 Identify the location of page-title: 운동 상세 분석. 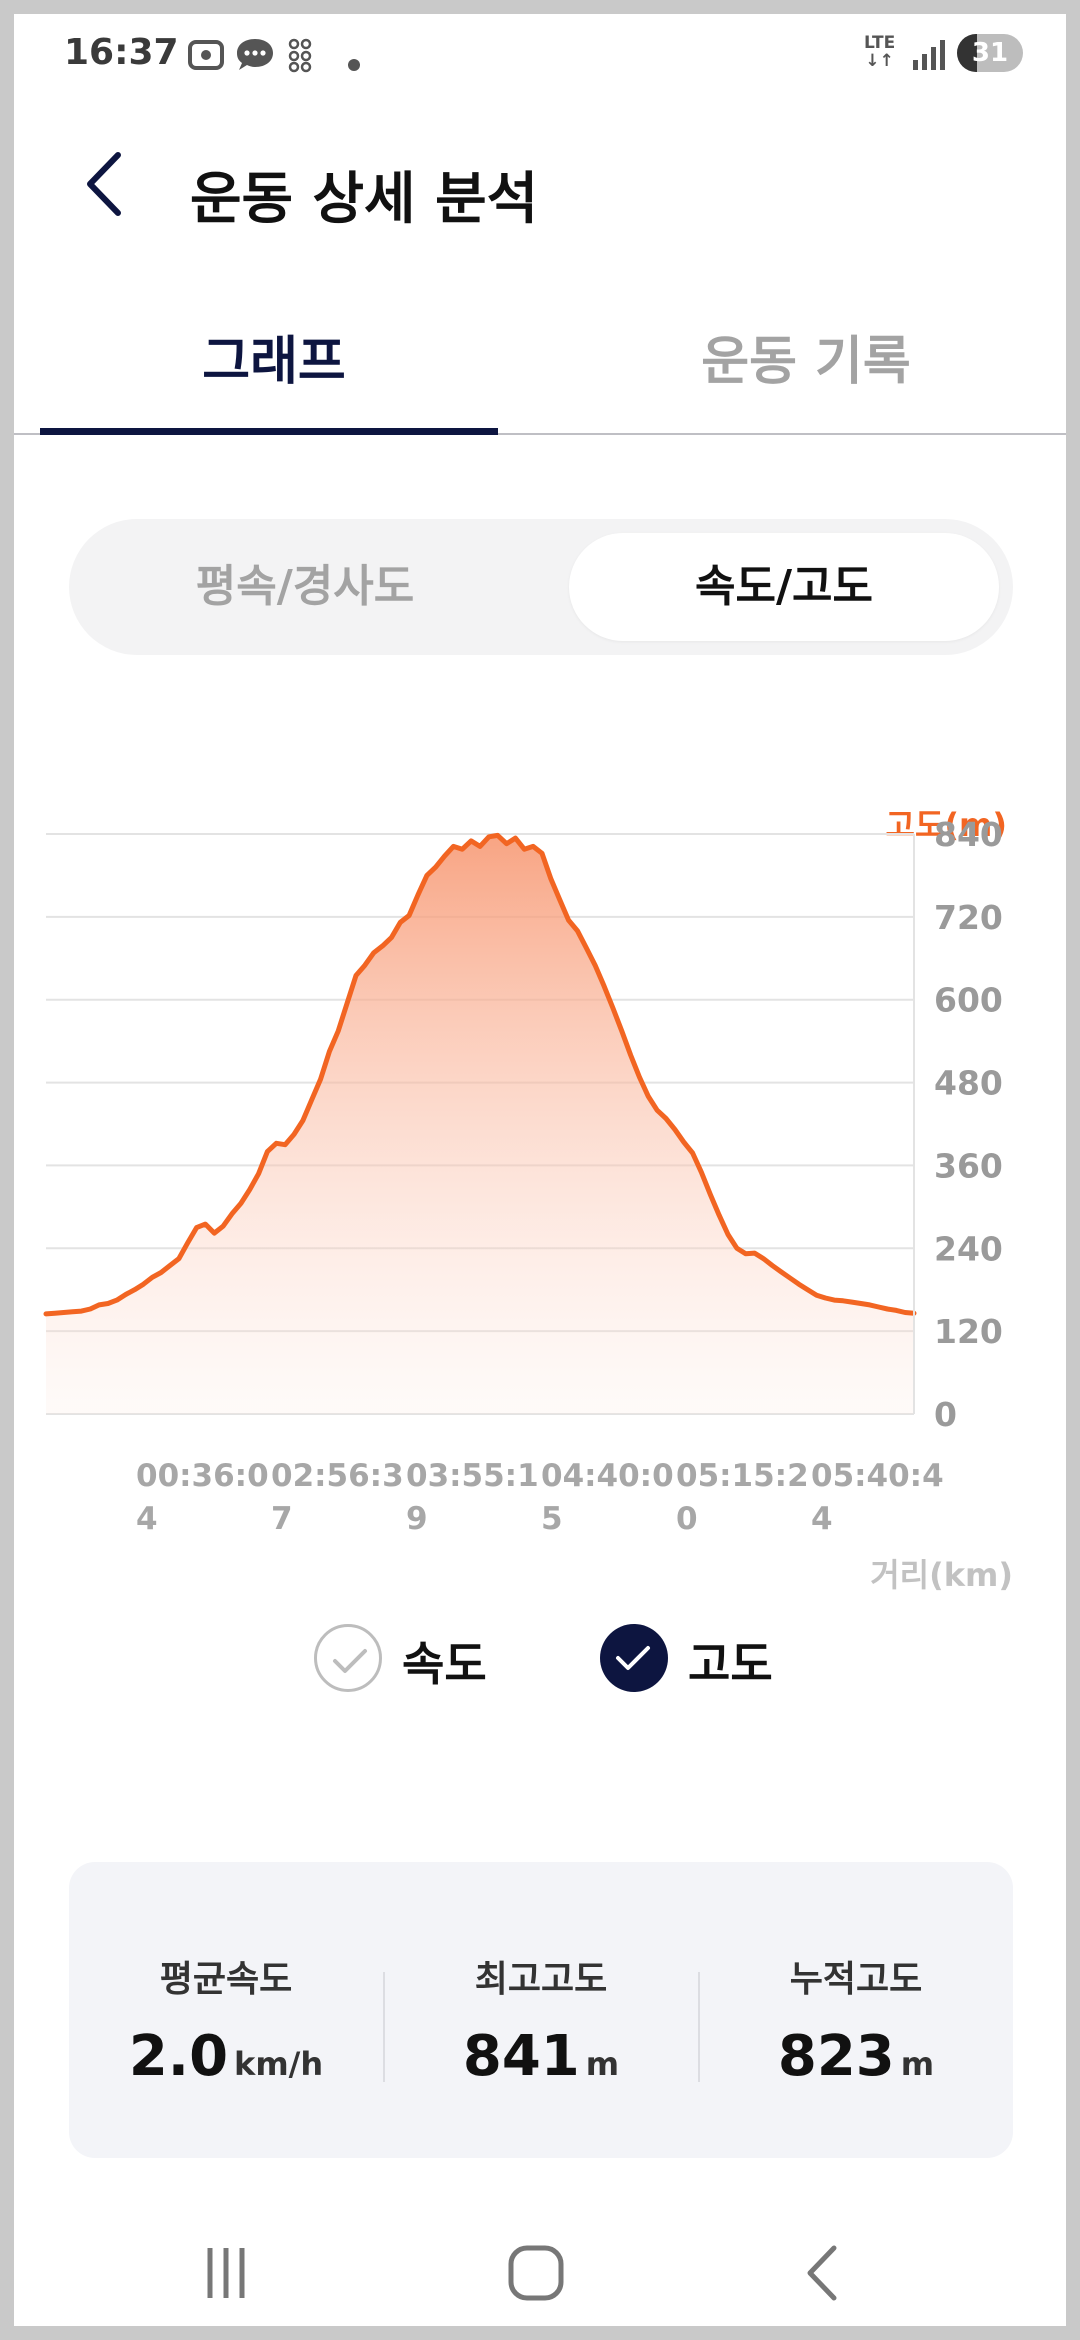
(364, 199).